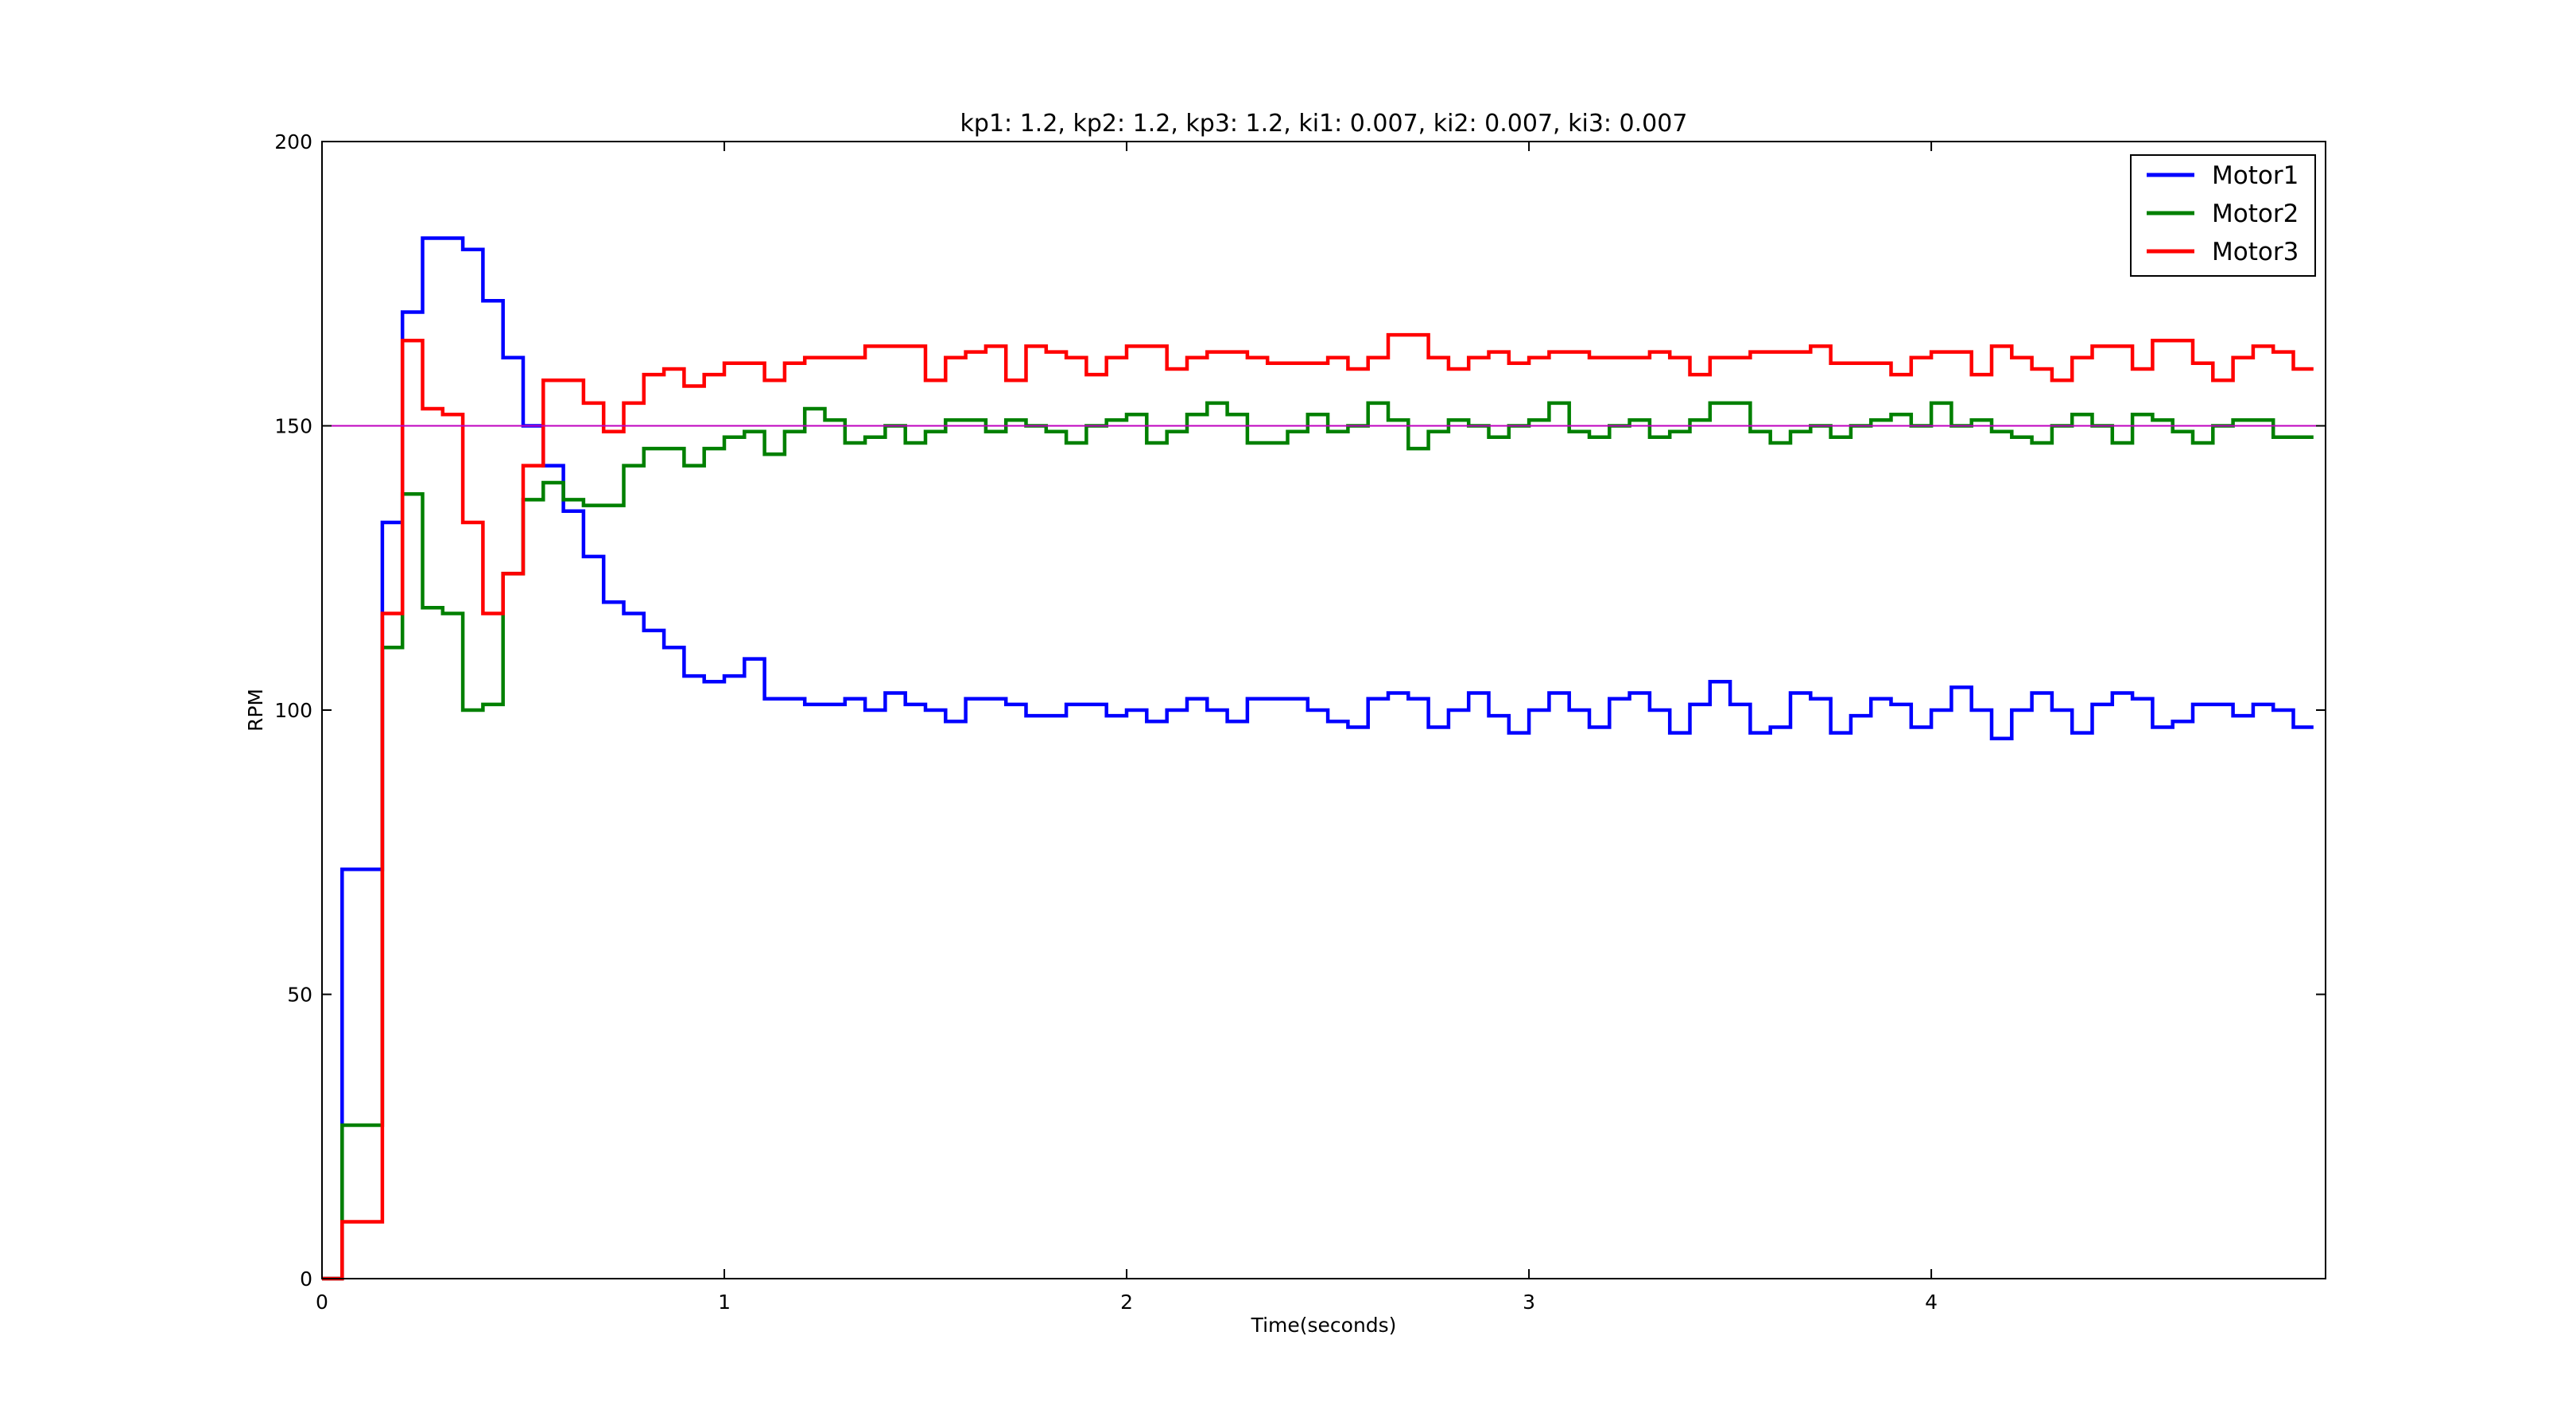  What do you see at coordinates (725, 1302) in the screenshot?
I see `x-tick-label: 1` at bounding box center [725, 1302].